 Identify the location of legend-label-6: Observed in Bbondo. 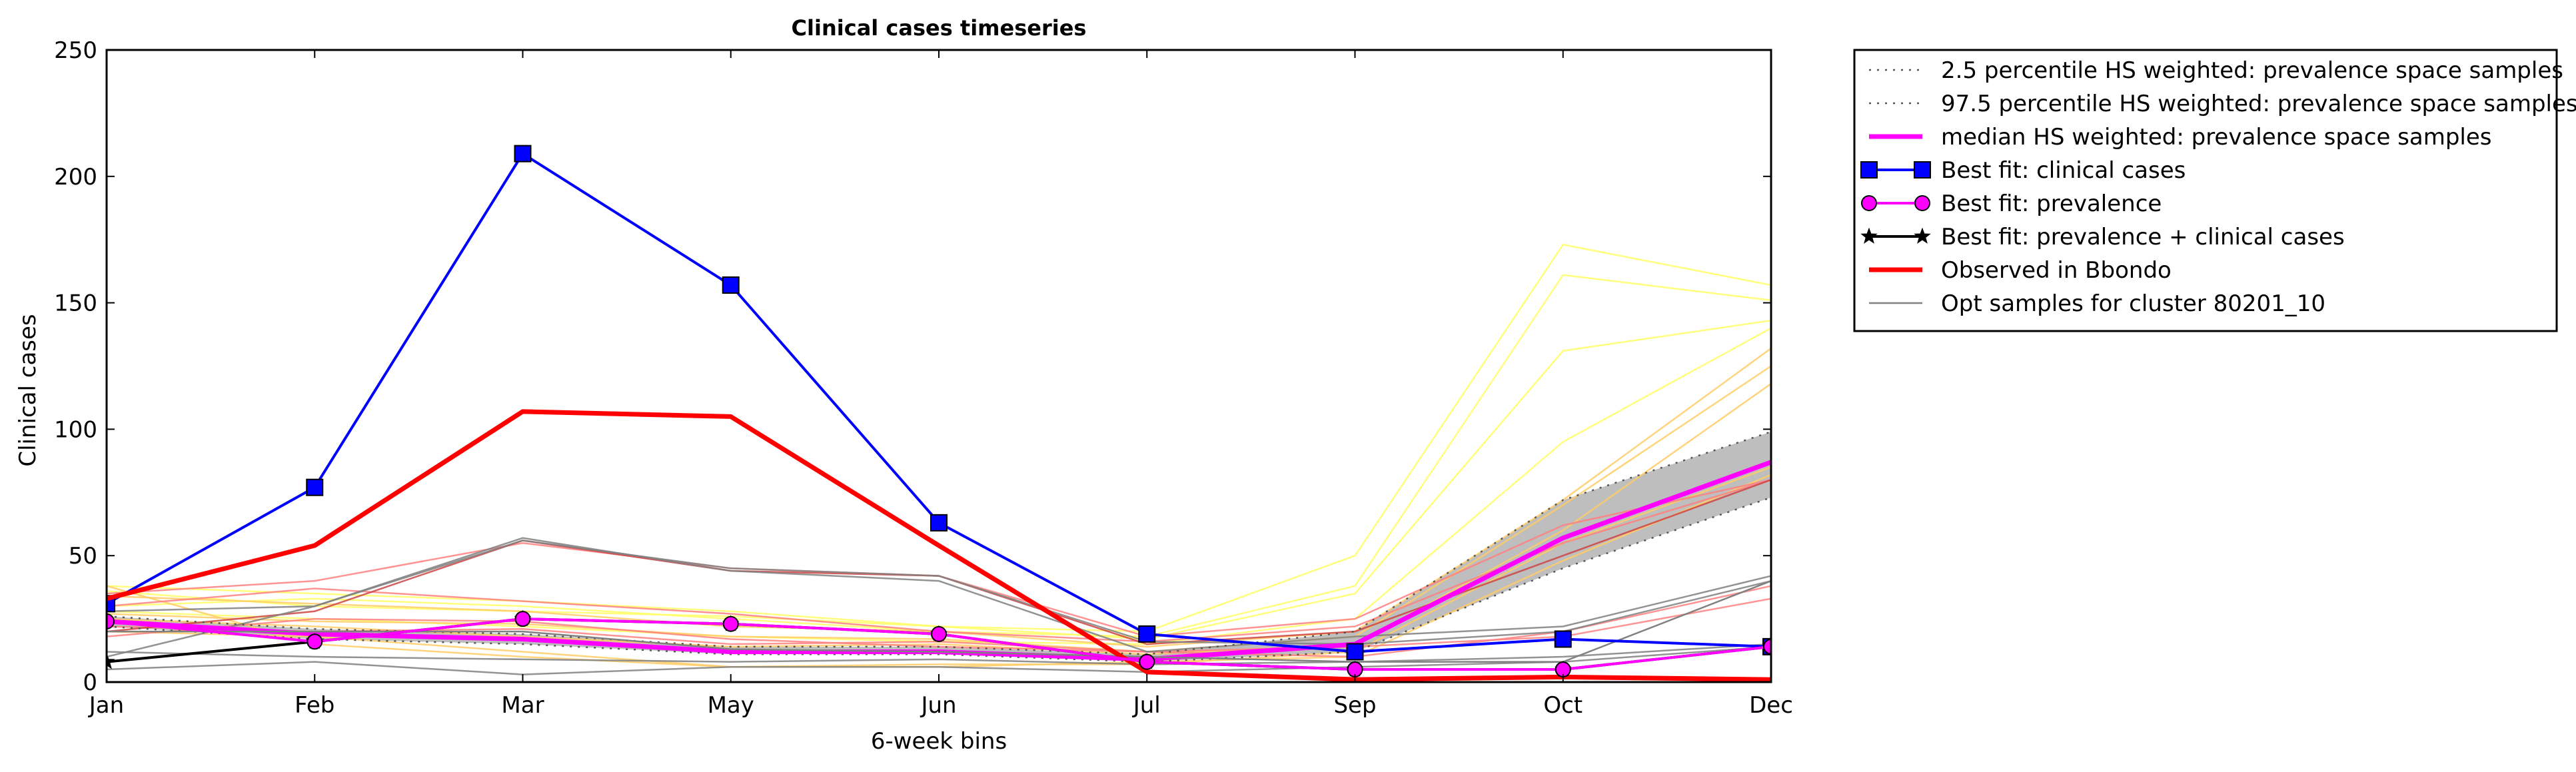
(2057, 270).